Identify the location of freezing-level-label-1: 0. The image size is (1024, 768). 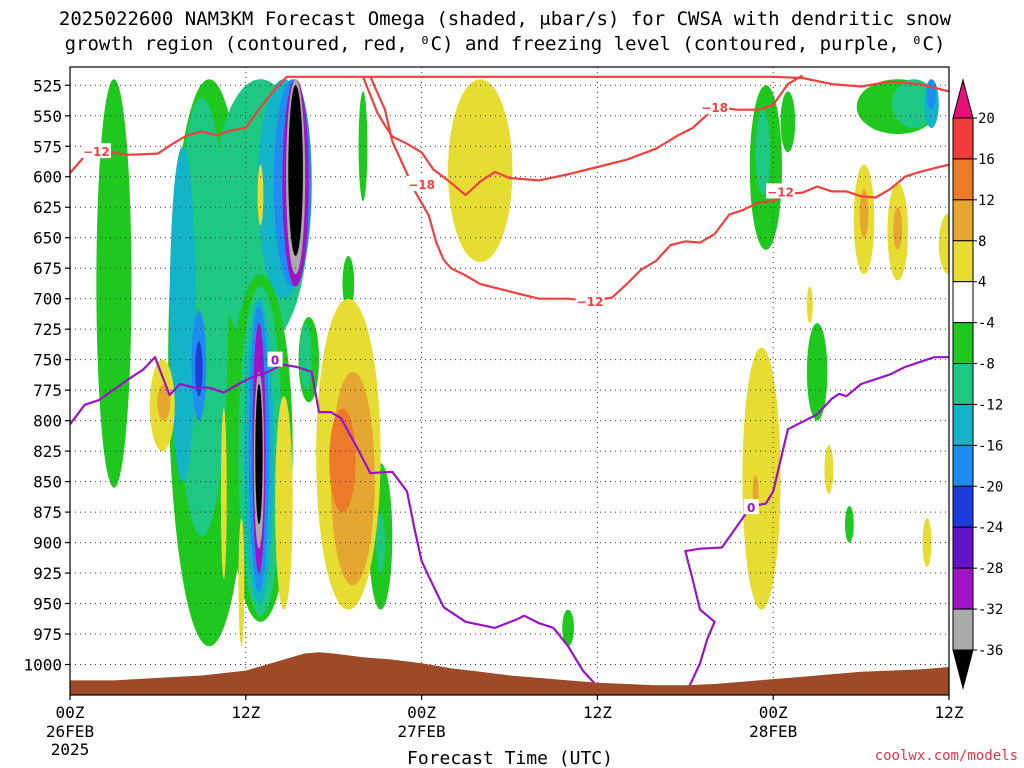
(751, 507).